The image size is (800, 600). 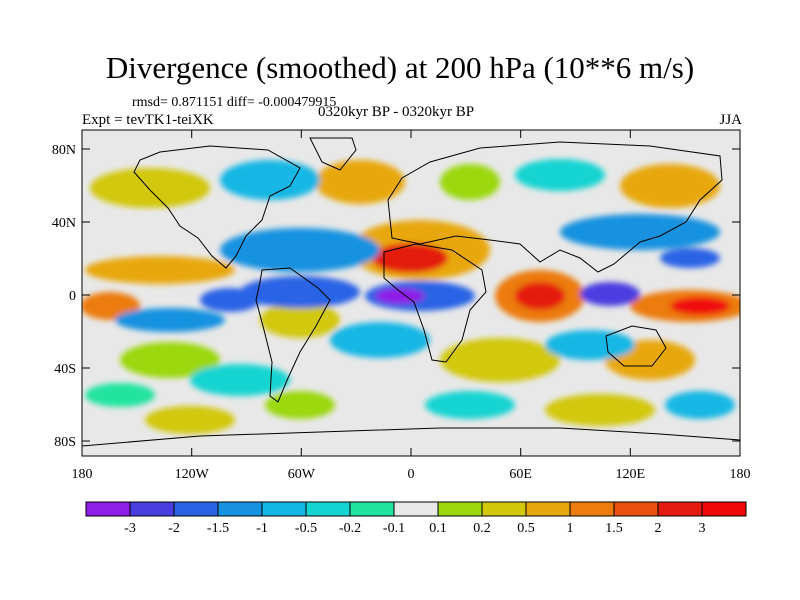 I want to click on colorbar-label: -0.1, so click(x=394, y=528).